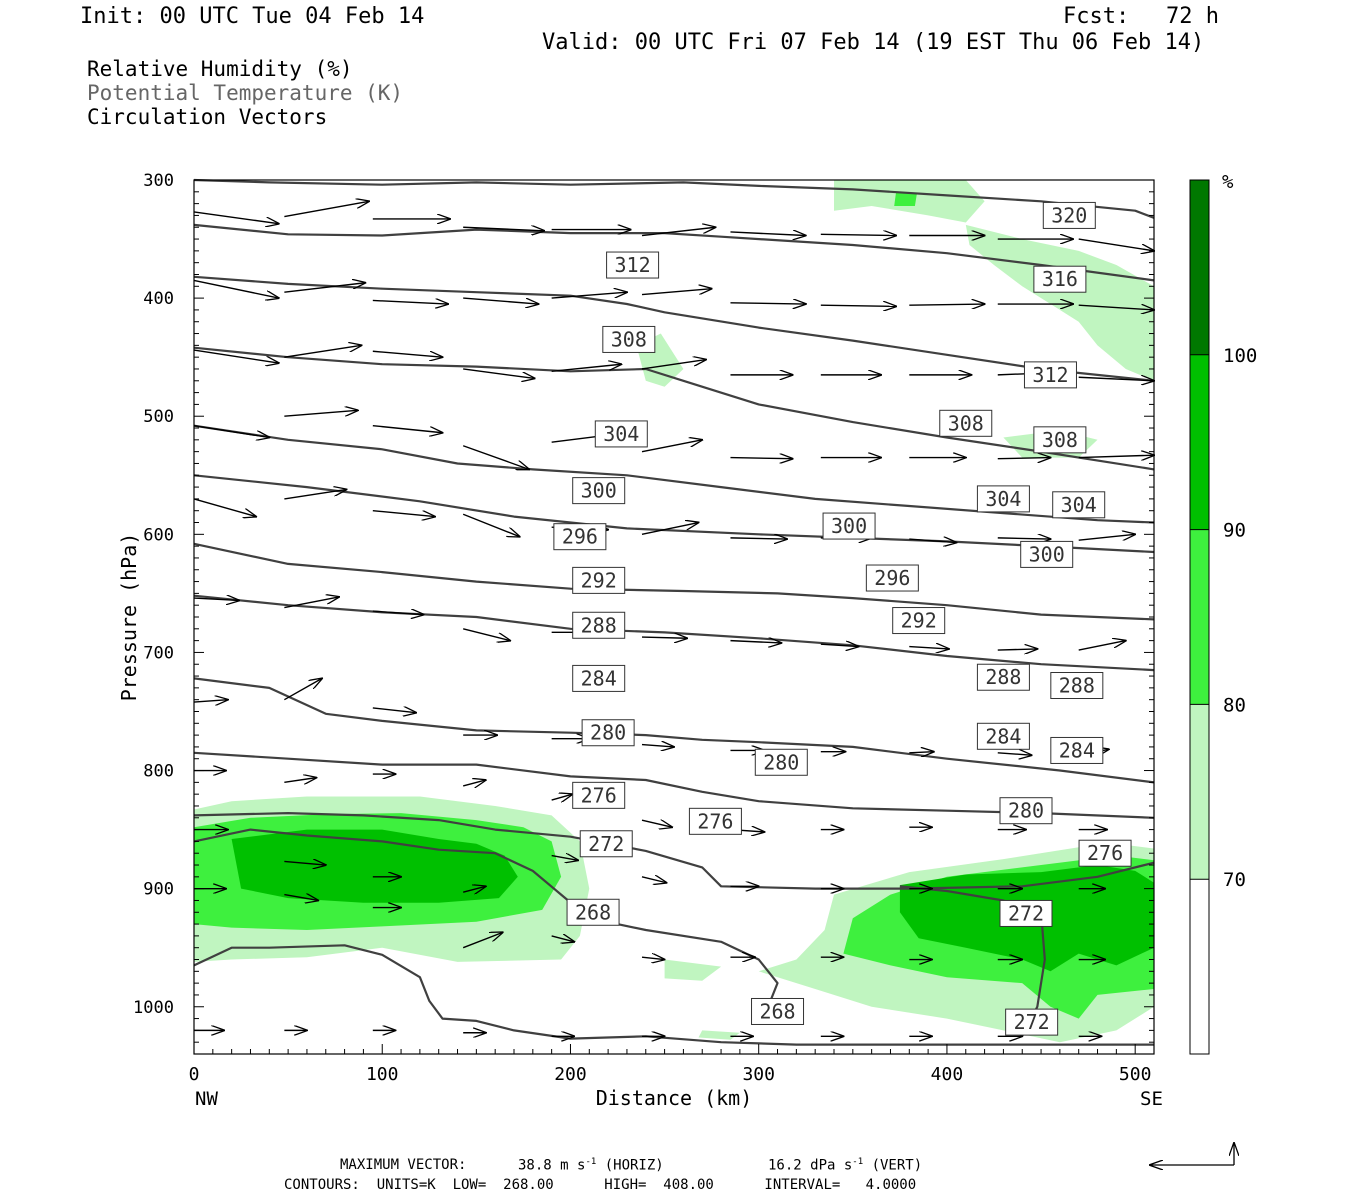 This screenshot has width=1350, height=1200. What do you see at coordinates (153, 1008) in the screenshot?
I see `y-tick-label: 1000` at bounding box center [153, 1008].